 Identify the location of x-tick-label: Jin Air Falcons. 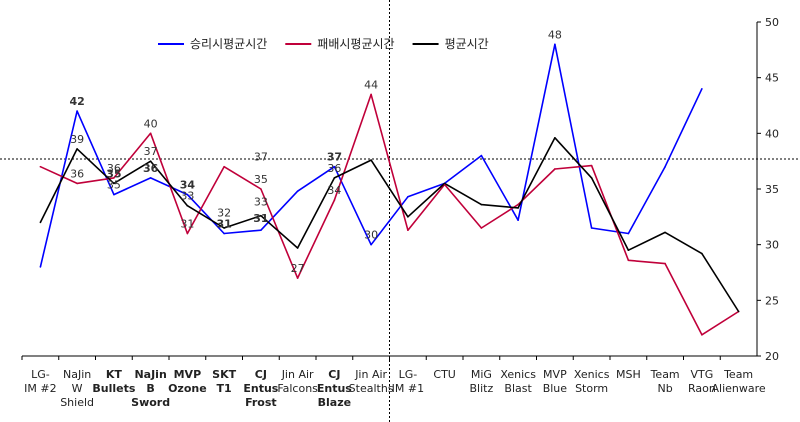
(297, 381).